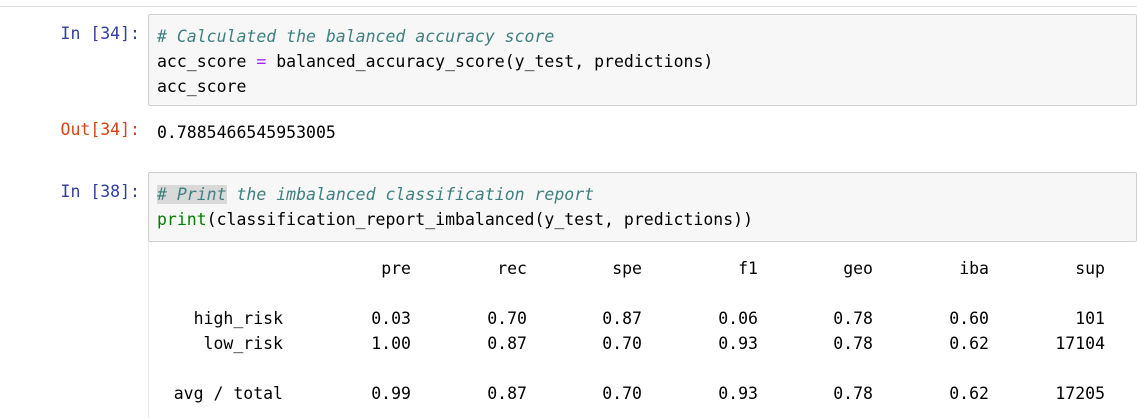  What do you see at coordinates (202, 61) in the screenshot?
I see `code-variable: acc_score` at bounding box center [202, 61].